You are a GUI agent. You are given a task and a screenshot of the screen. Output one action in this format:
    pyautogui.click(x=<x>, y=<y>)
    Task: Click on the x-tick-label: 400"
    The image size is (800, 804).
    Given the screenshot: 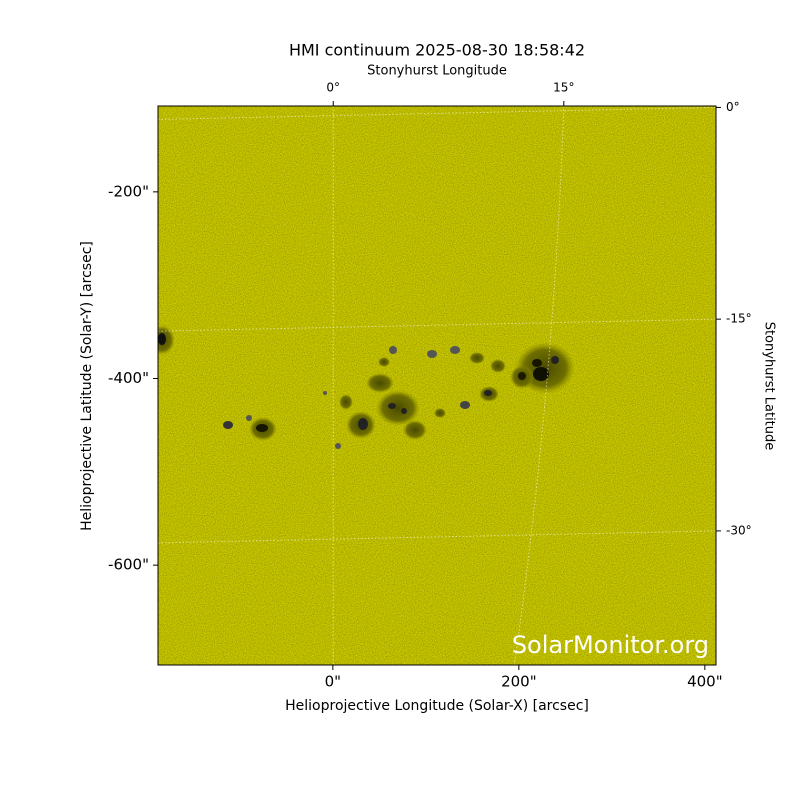 What is the action you would take?
    pyautogui.click(x=705, y=682)
    